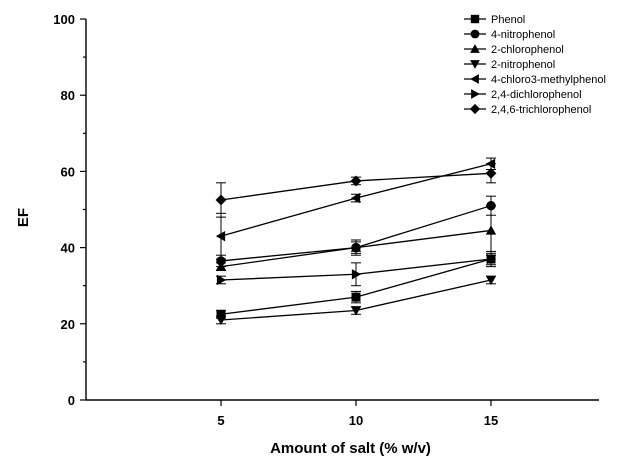 The image size is (643, 460). Describe the element at coordinates (523, 65) in the screenshot. I see `legend-label: 2-nitrophenol` at that location.